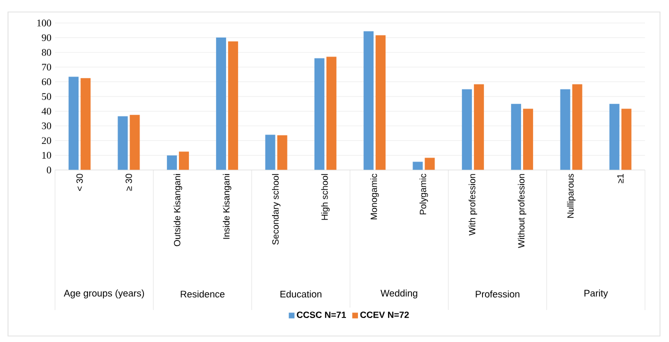 The width and height of the screenshot is (669, 342). What do you see at coordinates (596, 294) in the screenshot?
I see `text: Parity` at bounding box center [596, 294].